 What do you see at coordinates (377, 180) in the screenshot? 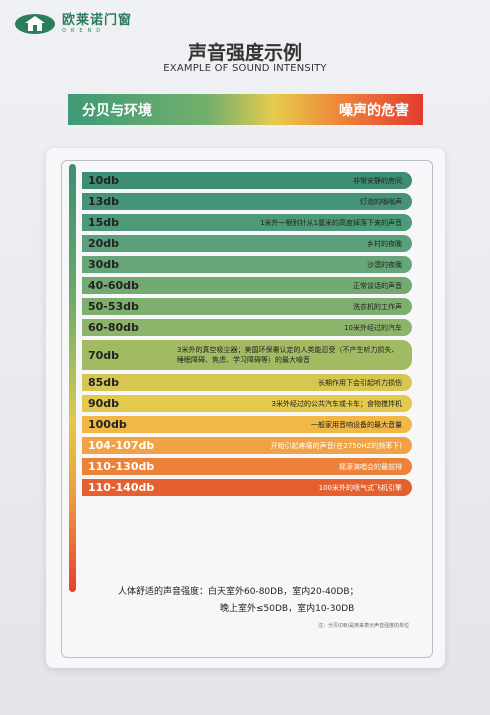
I see `level-description: 非常安静的房间` at bounding box center [377, 180].